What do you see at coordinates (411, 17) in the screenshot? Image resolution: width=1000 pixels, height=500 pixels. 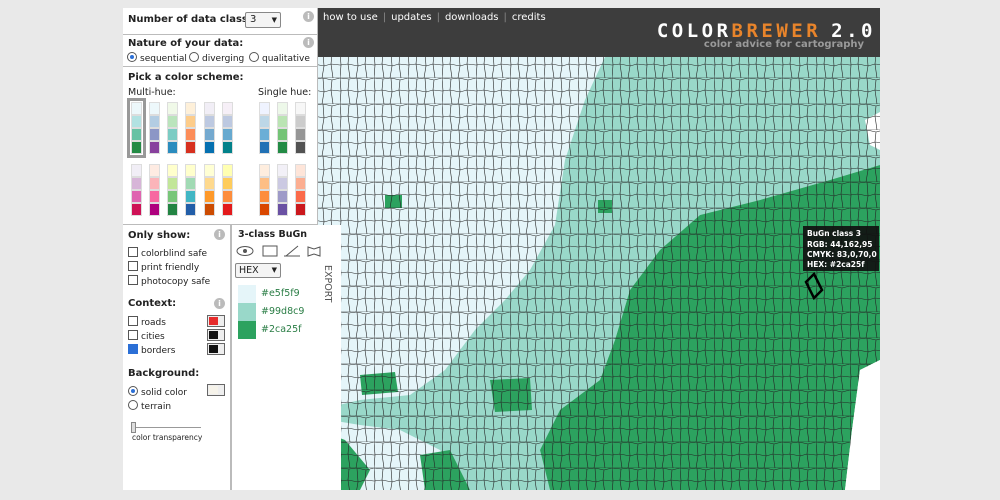 I see `nav-link: updates` at bounding box center [411, 17].